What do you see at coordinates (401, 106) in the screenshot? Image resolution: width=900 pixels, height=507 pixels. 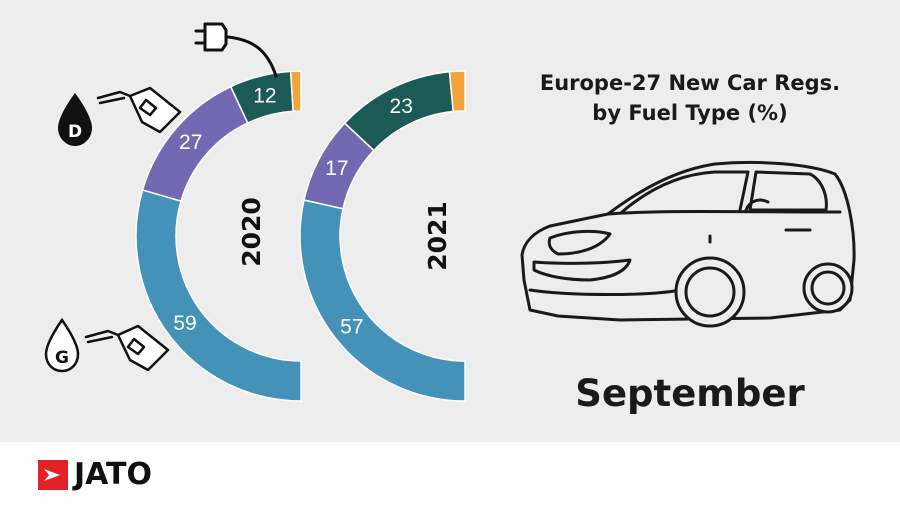 I see `data-label-2021-electrified: 23` at bounding box center [401, 106].